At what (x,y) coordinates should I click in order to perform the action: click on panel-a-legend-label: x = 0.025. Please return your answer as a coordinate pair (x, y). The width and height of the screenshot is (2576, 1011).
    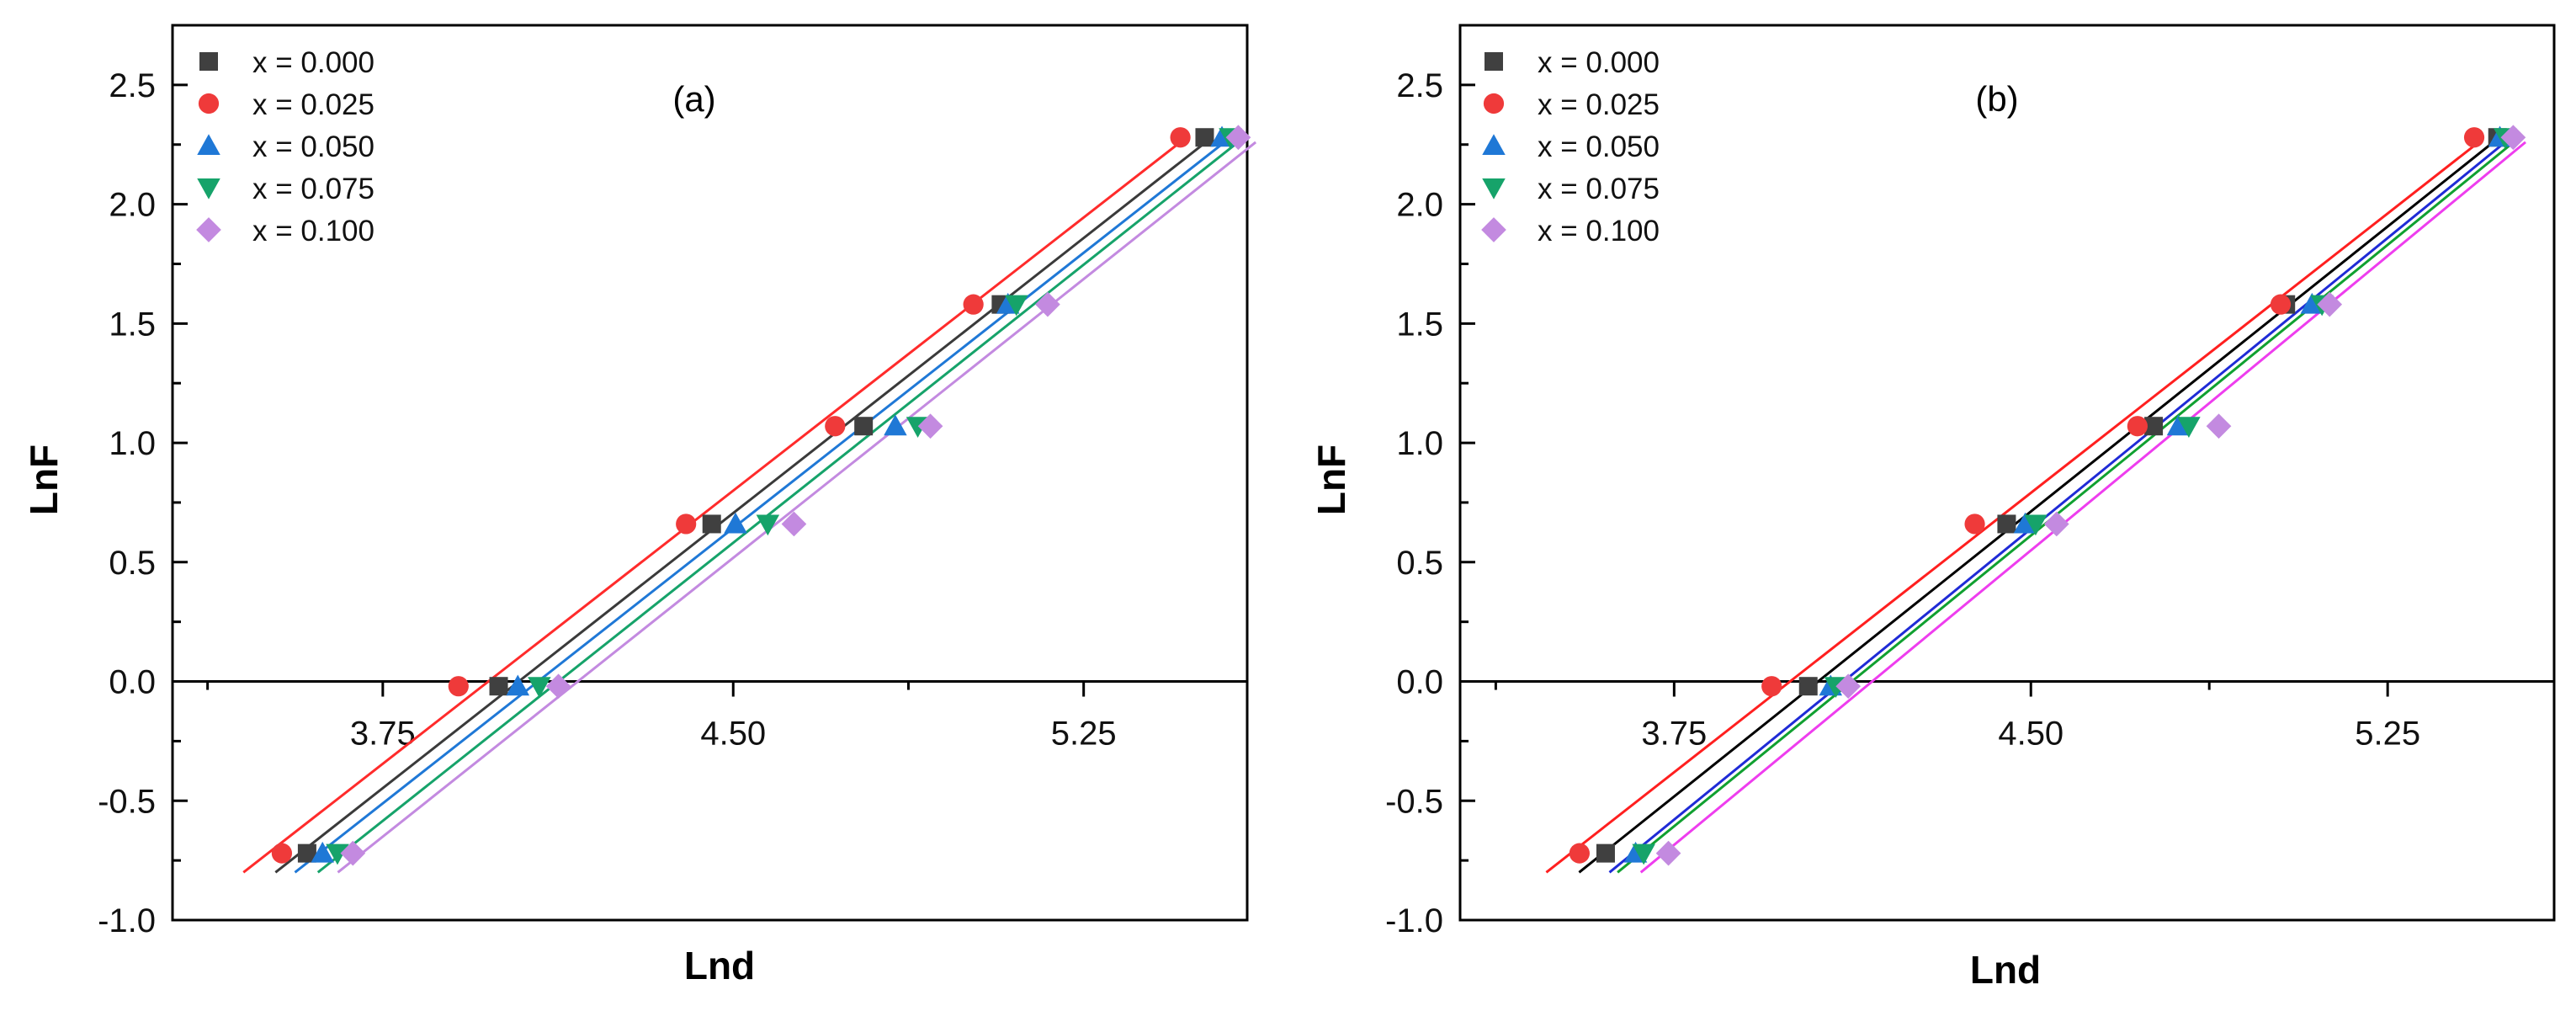
    Looking at the image, I should click on (313, 104).